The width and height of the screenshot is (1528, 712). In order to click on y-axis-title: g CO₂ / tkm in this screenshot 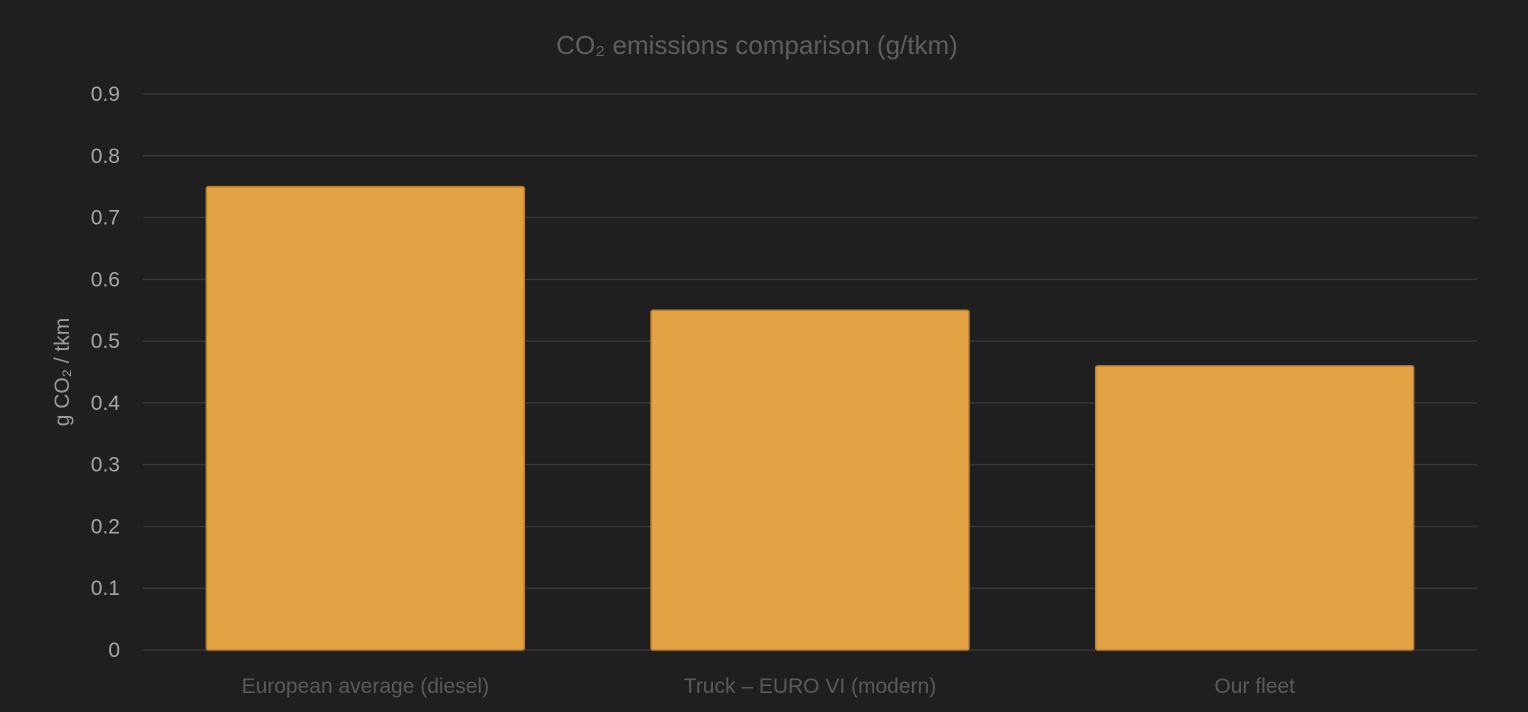, I will do `click(62, 372)`.